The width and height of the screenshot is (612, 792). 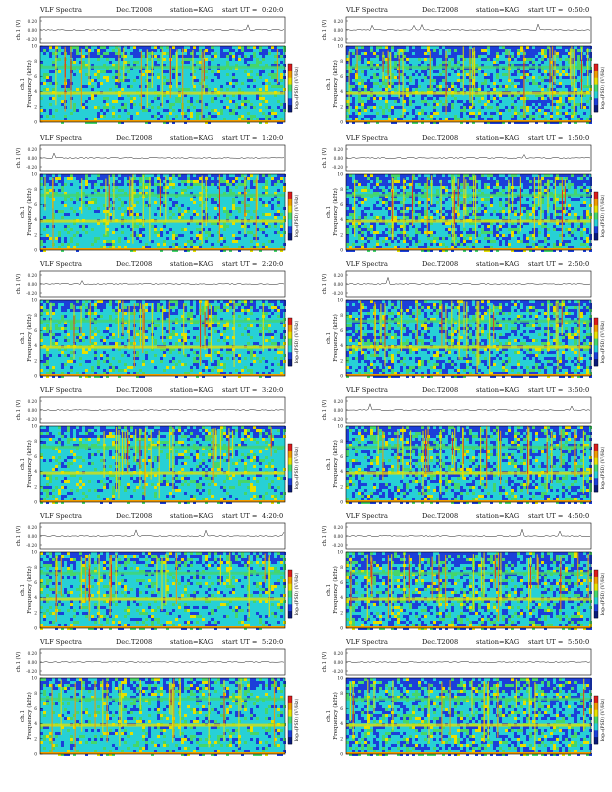 I want to click on waveform-box, so click(x=162, y=30).